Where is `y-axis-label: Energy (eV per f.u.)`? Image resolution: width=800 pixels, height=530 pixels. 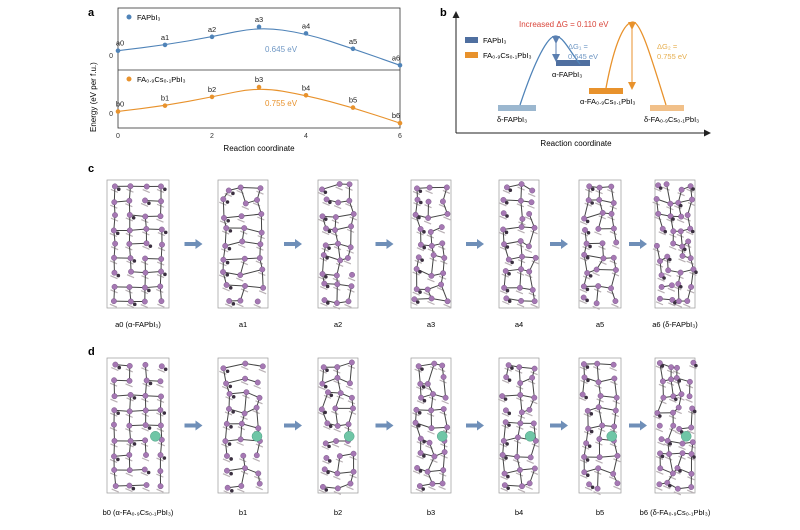
y-axis-label: Energy (eV per f.u.) is located at coordinates (93, 97).